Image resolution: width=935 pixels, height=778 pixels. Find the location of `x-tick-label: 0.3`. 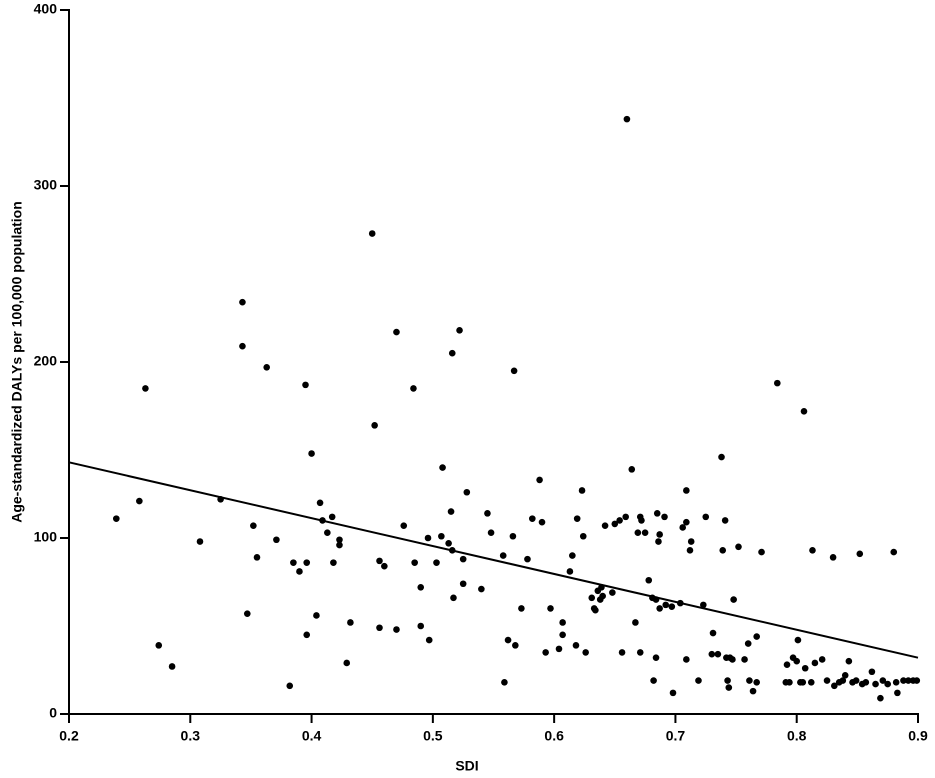

x-tick-label: 0.3 is located at coordinates (191, 736).